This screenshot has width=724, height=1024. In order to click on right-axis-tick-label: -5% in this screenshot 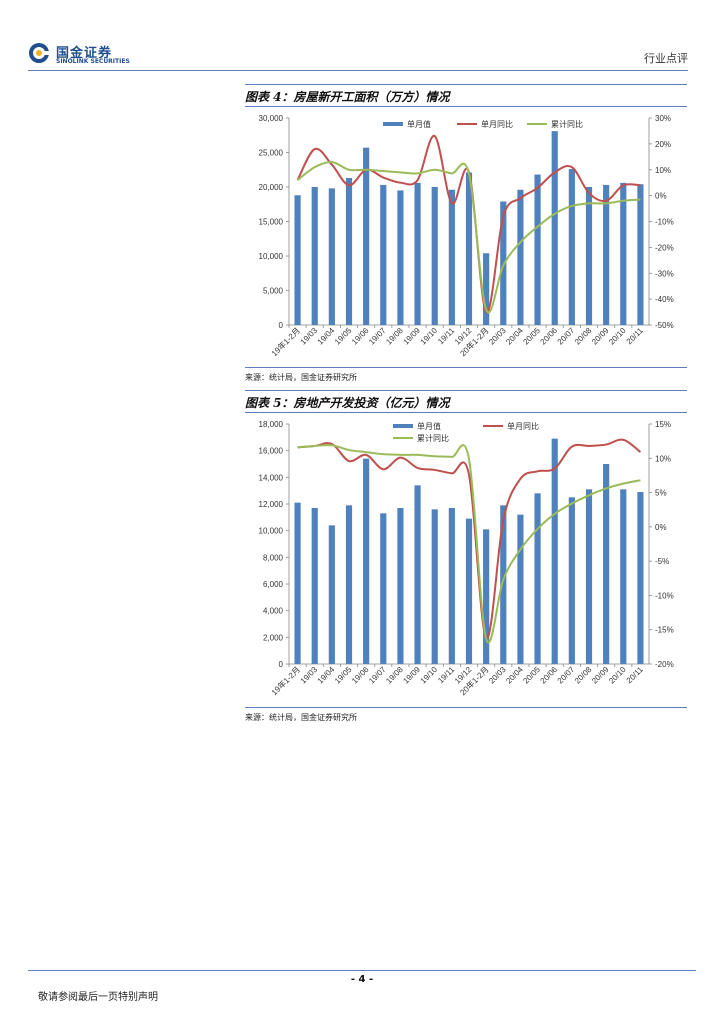, I will do `click(662, 561)`.